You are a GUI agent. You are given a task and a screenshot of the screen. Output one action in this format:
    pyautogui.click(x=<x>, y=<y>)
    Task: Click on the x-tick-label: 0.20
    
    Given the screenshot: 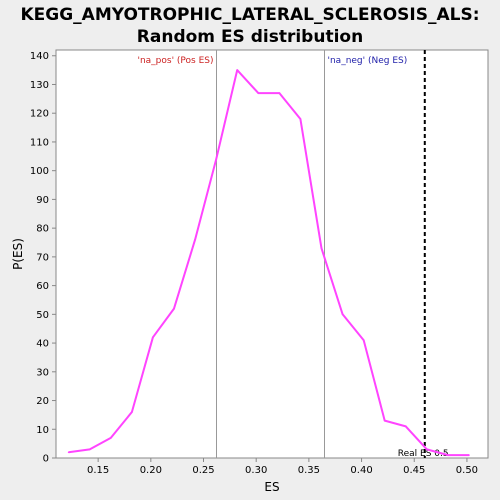 What is the action you would take?
    pyautogui.click(x=151, y=470)
    